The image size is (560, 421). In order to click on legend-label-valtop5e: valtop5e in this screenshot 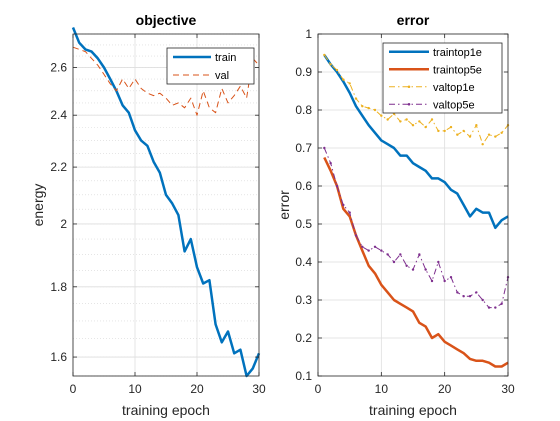, I will do `click(454, 105)`.